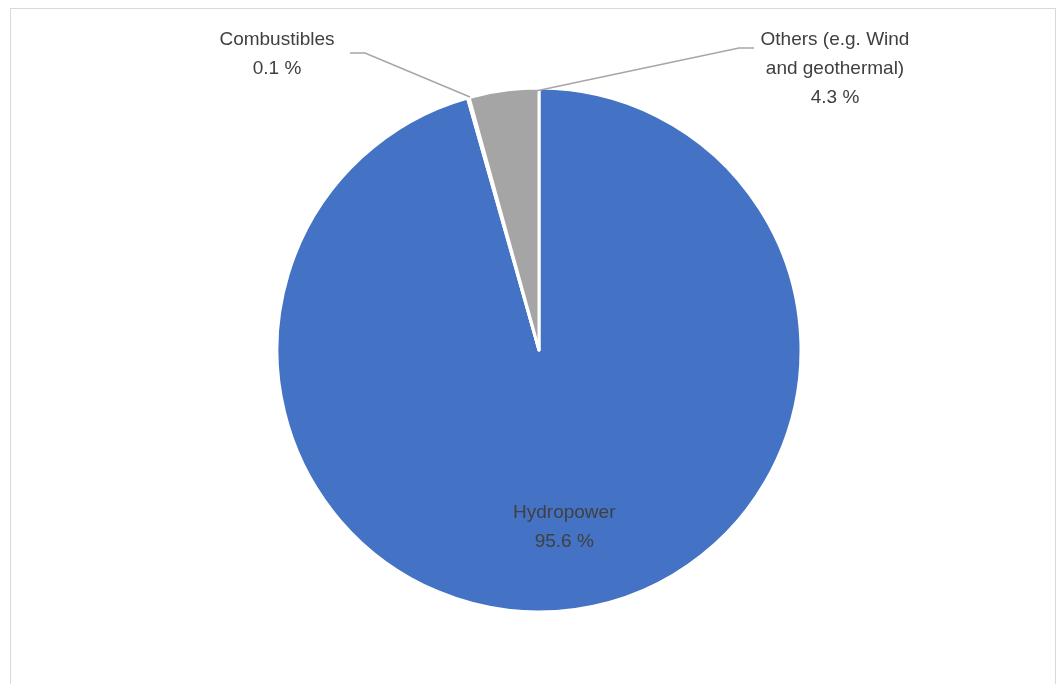 The height and width of the screenshot is (684, 1057). What do you see at coordinates (277, 67) in the screenshot?
I see `data-label: 0.1 %` at bounding box center [277, 67].